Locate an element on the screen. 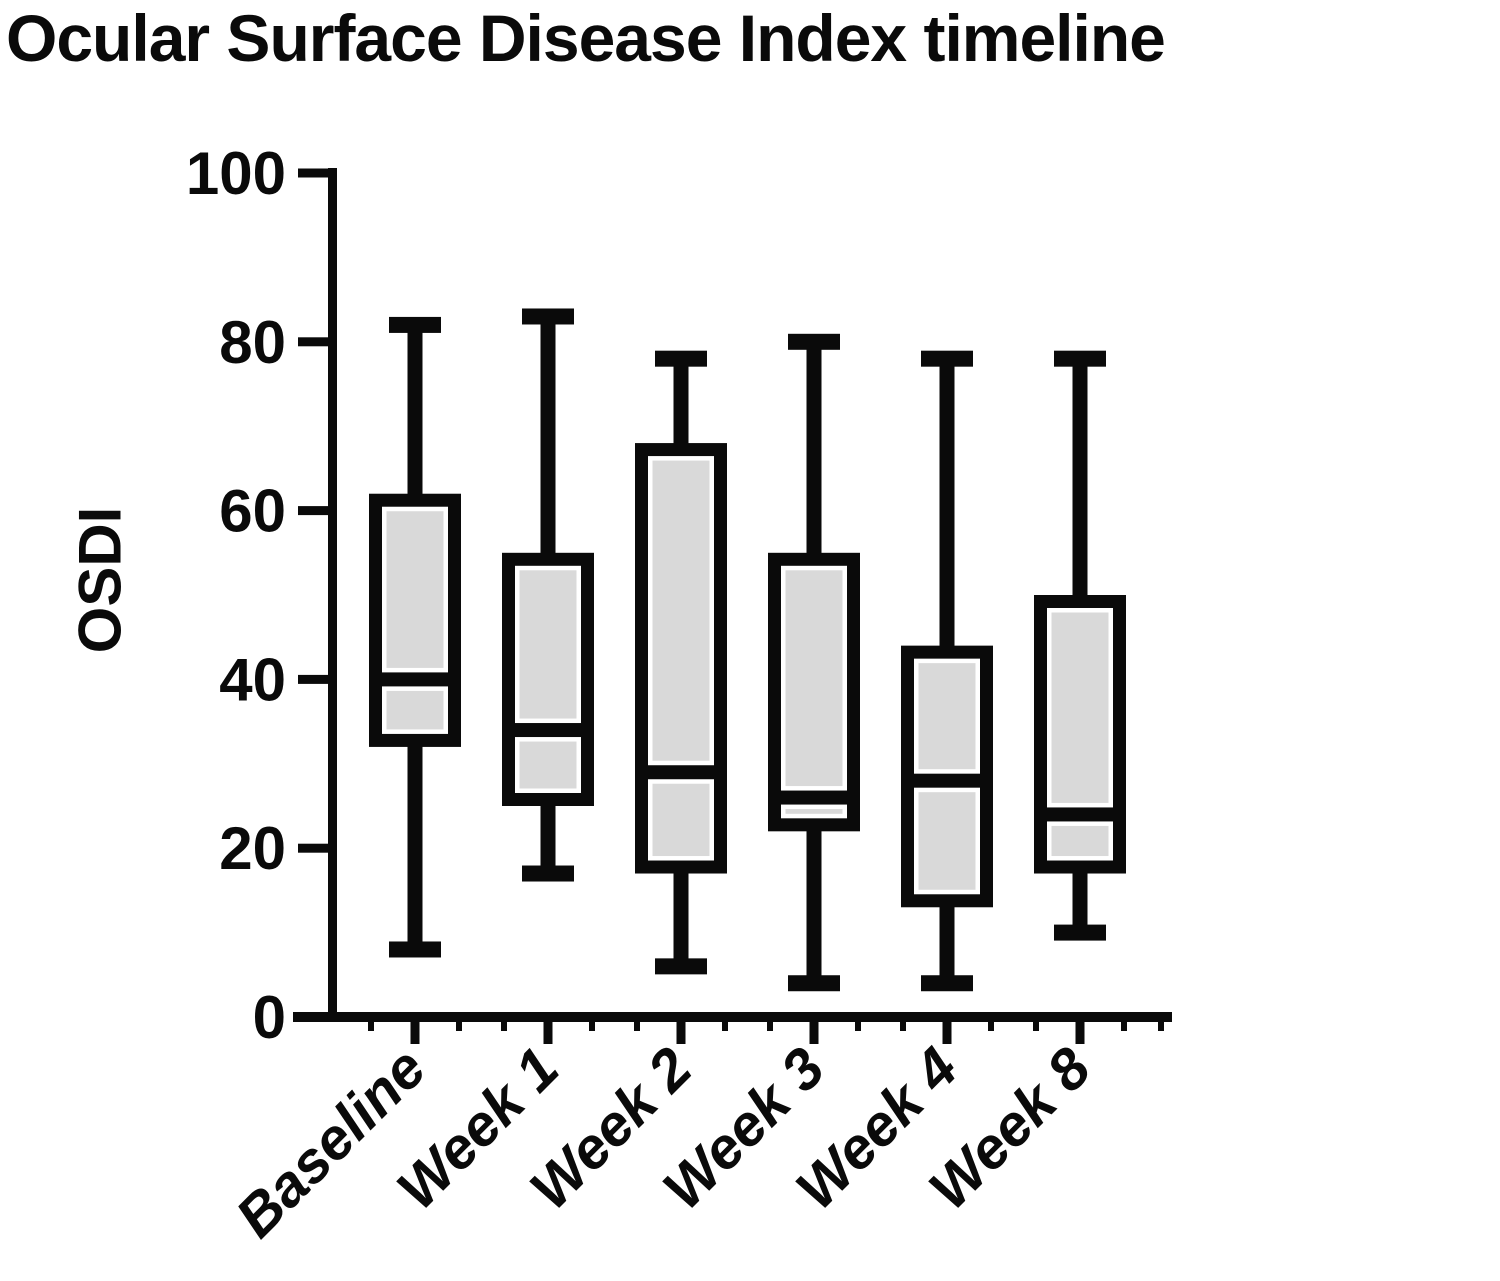 This screenshot has width=1500, height=1281. x-category-label: Baseline is located at coordinates (331, 1142).